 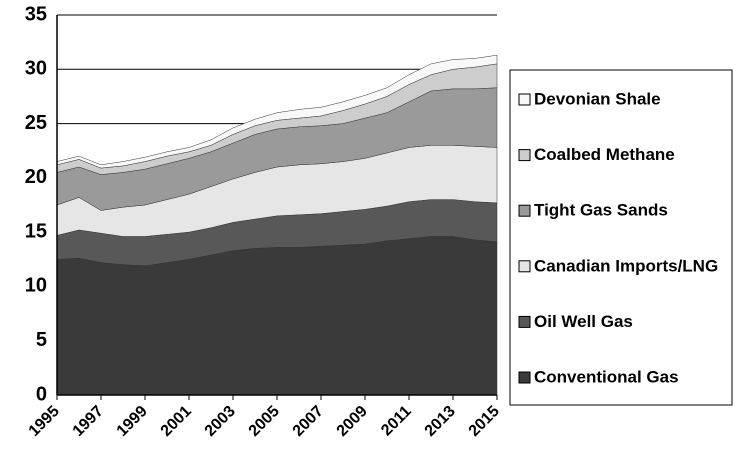 I want to click on legend-label: Devonian Shale, so click(x=597, y=98).